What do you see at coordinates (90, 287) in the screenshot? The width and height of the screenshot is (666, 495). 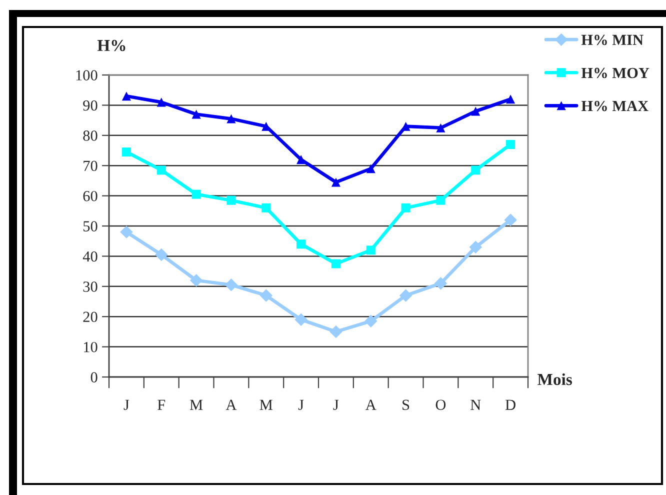 I see `y-tick-label: 30` at bounding box center [90, 287].